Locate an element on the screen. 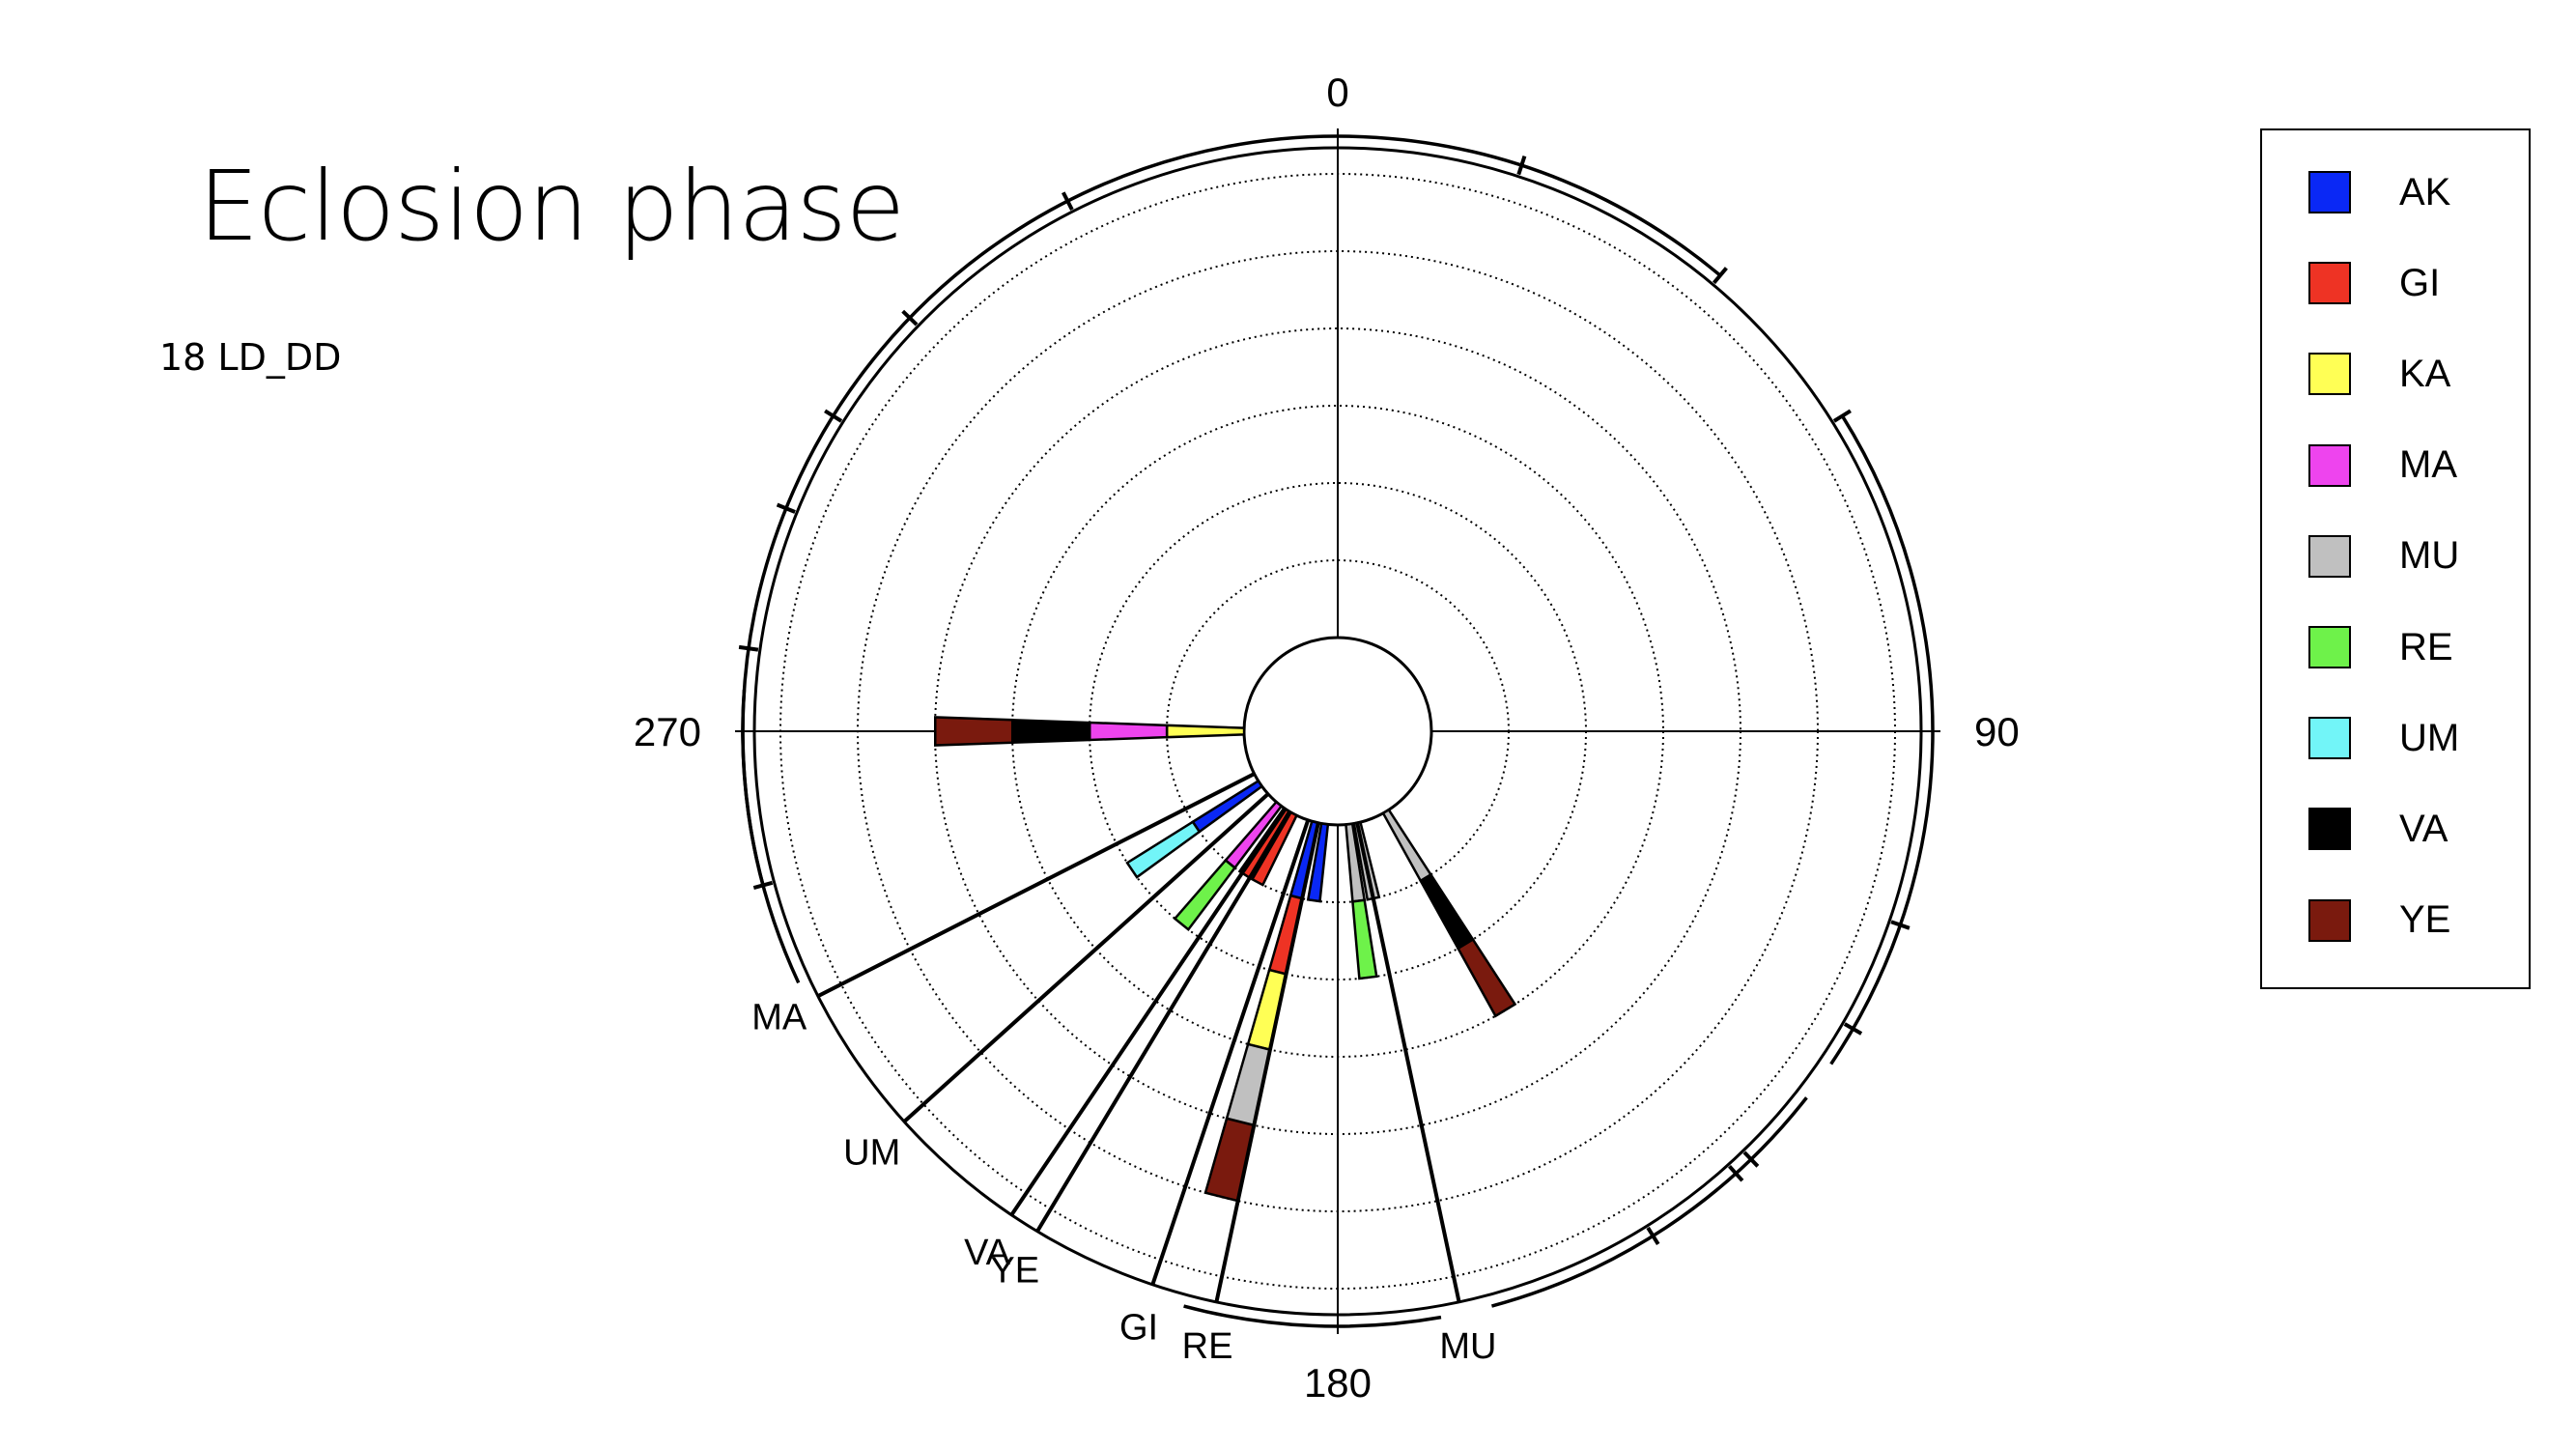 The height and width of the screenshot is (1449, 2576). mean-vector-um is located at coordinates (1086, 957).